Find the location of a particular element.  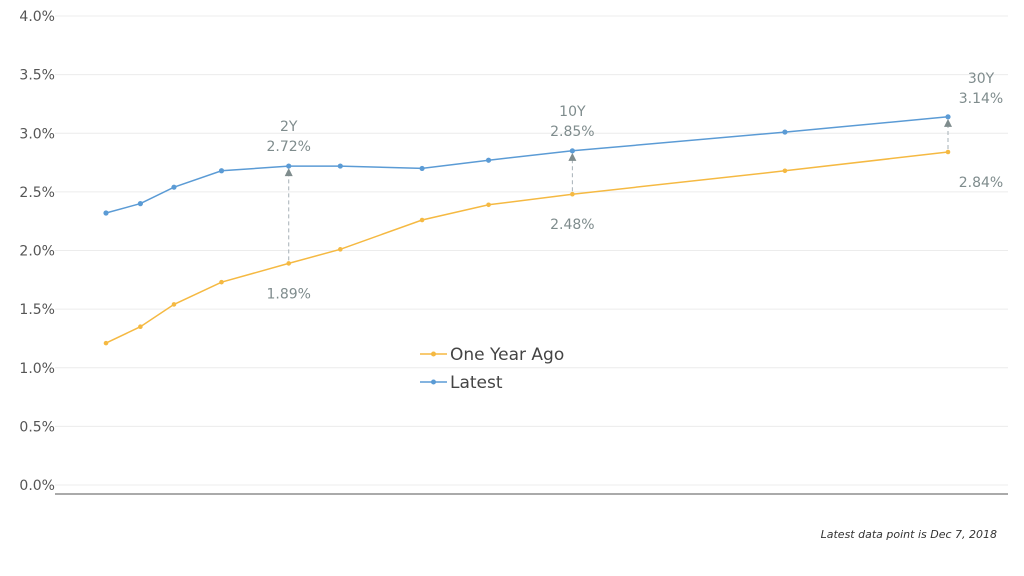

y-tick-label: 3.5% is located at coordinates (37, 76).